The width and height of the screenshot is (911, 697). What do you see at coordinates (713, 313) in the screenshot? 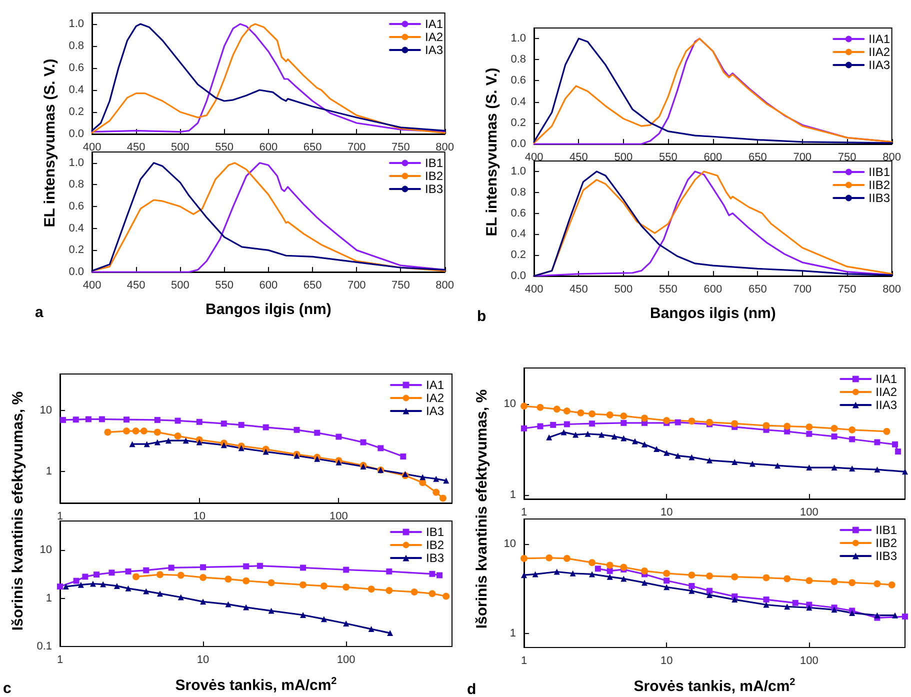
I see `x-axis-title: Bangos ilgis (nm)` at bounding box center [713, 313].